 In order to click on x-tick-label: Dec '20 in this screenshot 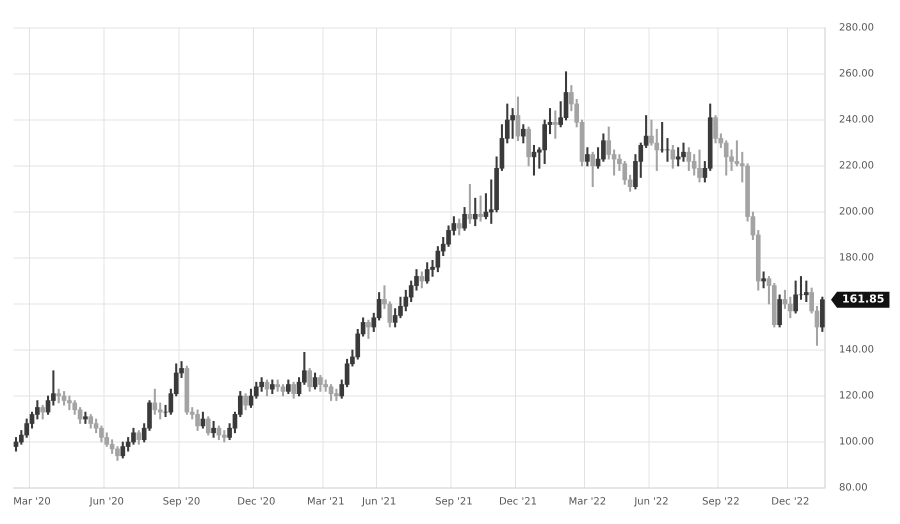, I will do `click(256, 502)`.